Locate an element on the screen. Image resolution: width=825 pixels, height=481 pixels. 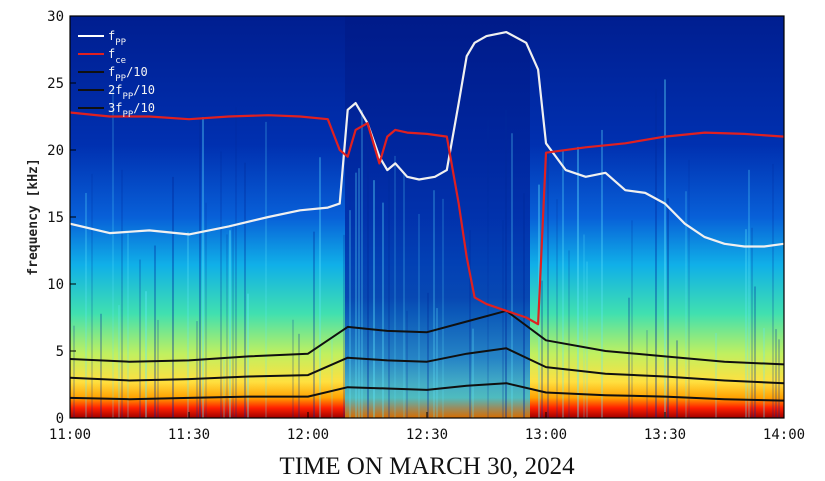
legend-label: 2fPP/10 is located at coordinates (131, 92).